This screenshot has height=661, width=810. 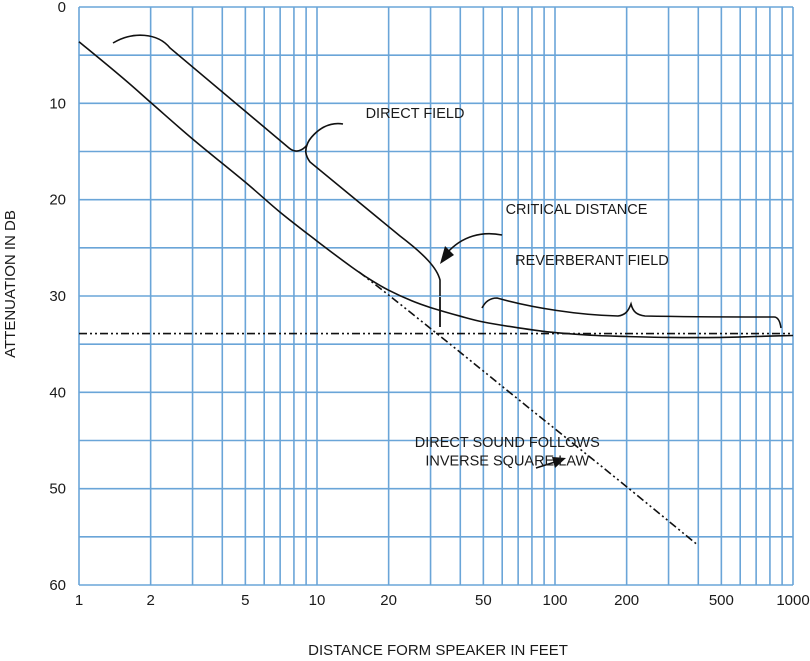 What do you see at coordinates (150, 600) in the screenshot?
I see `x-tick-label: 2` at bounding box center [150, 600].